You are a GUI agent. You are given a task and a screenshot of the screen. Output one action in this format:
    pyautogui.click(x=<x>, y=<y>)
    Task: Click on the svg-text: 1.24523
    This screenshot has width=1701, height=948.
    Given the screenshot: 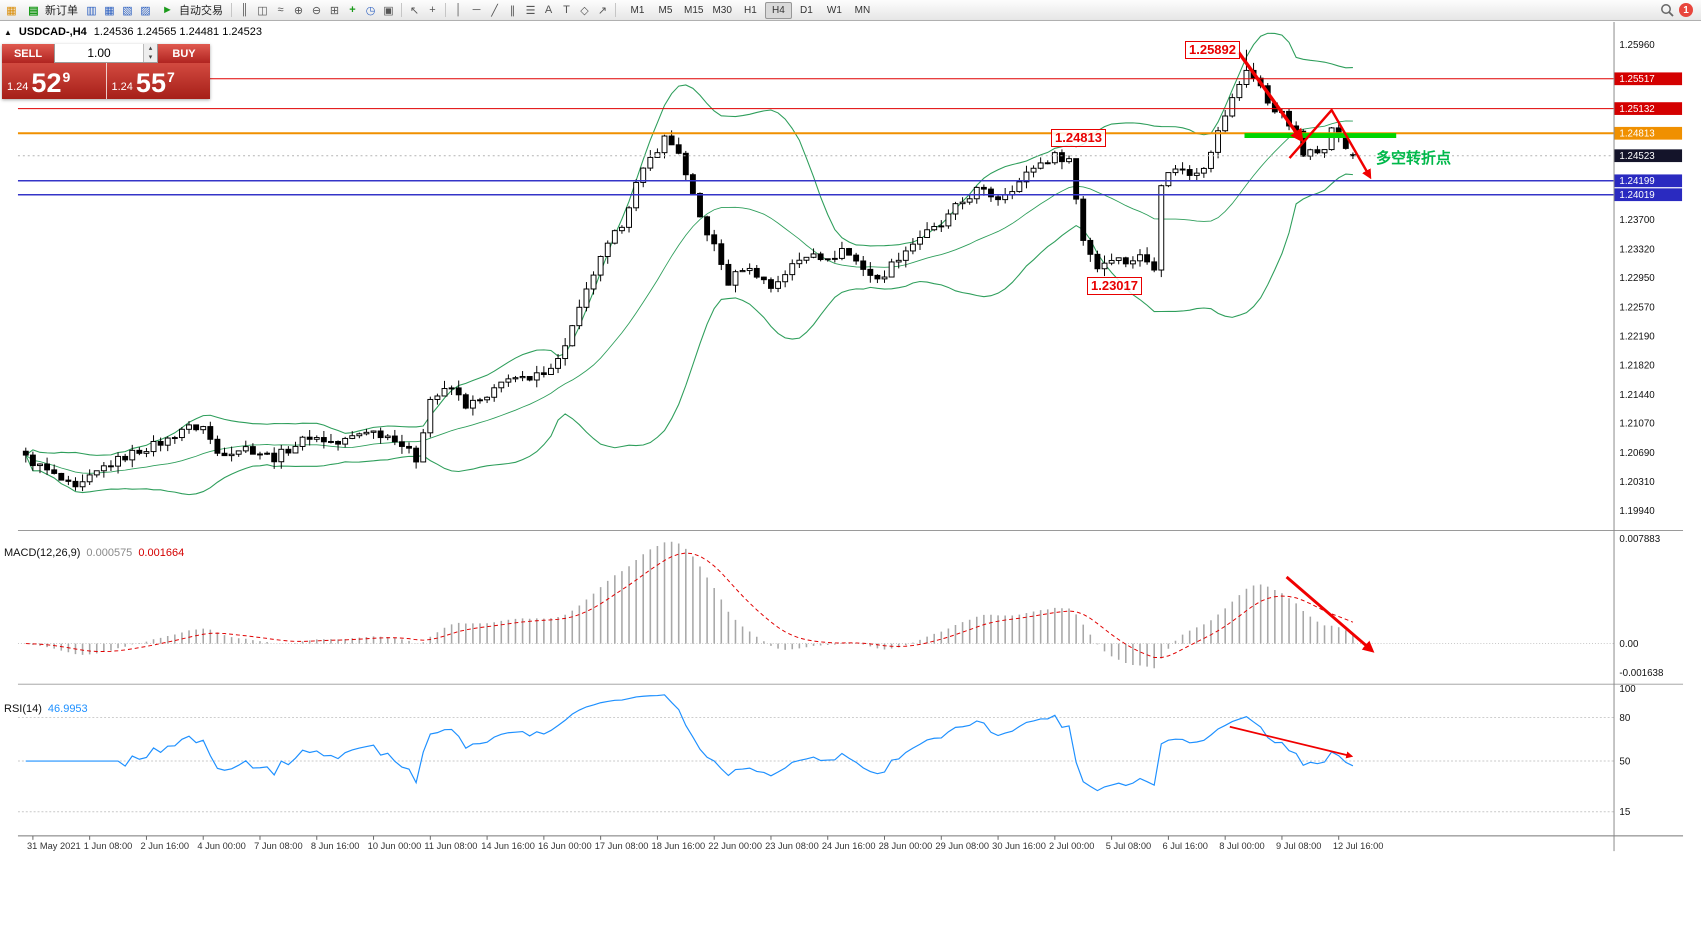 What is the action you would take?
    pyautogui.click(x=1636, y=156)
    